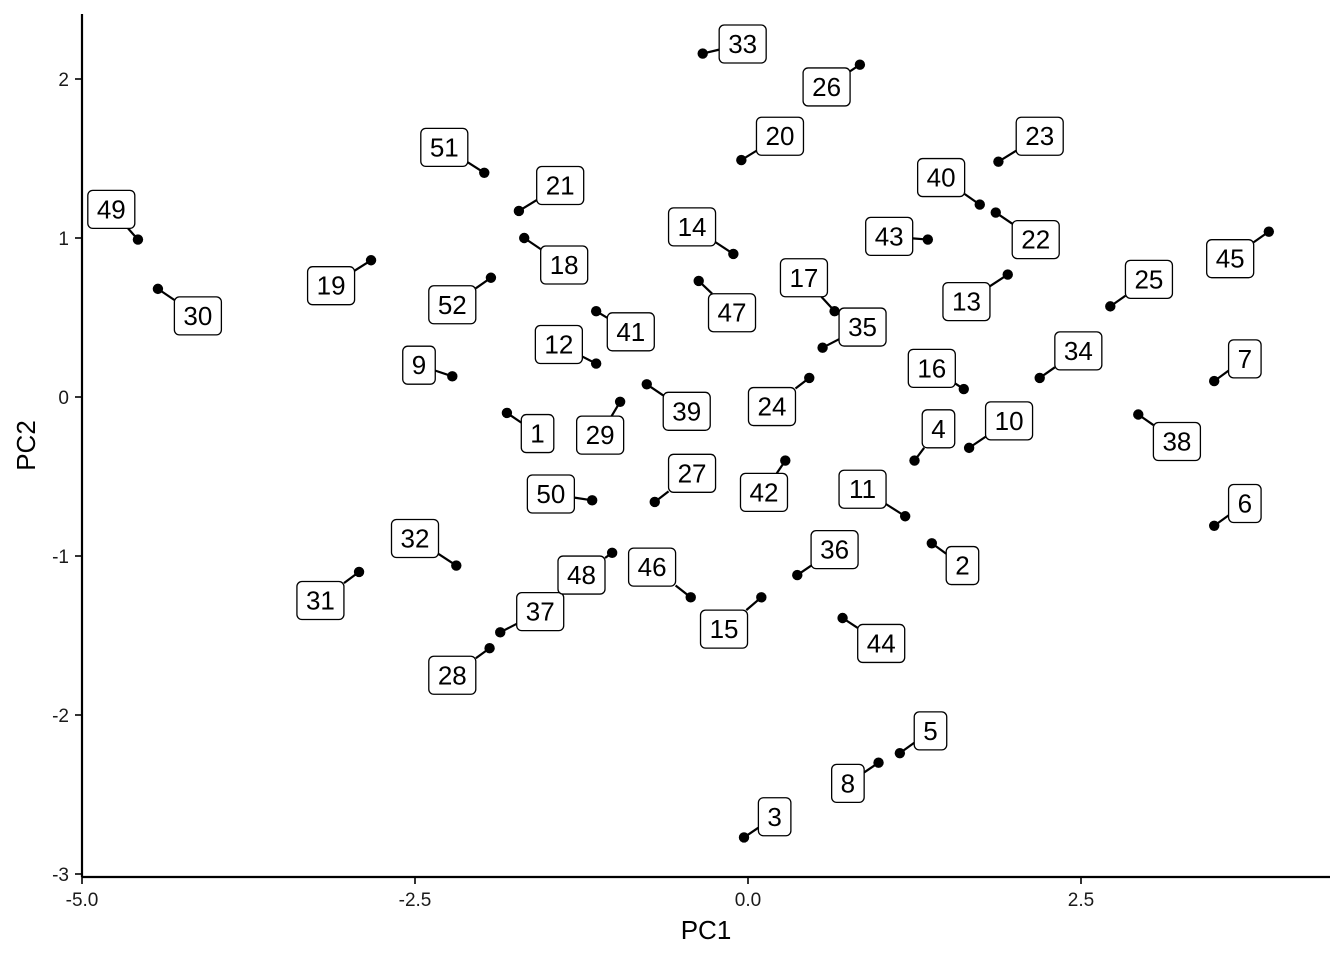  I want to click on point-label-11: 11, so click(862, 489).